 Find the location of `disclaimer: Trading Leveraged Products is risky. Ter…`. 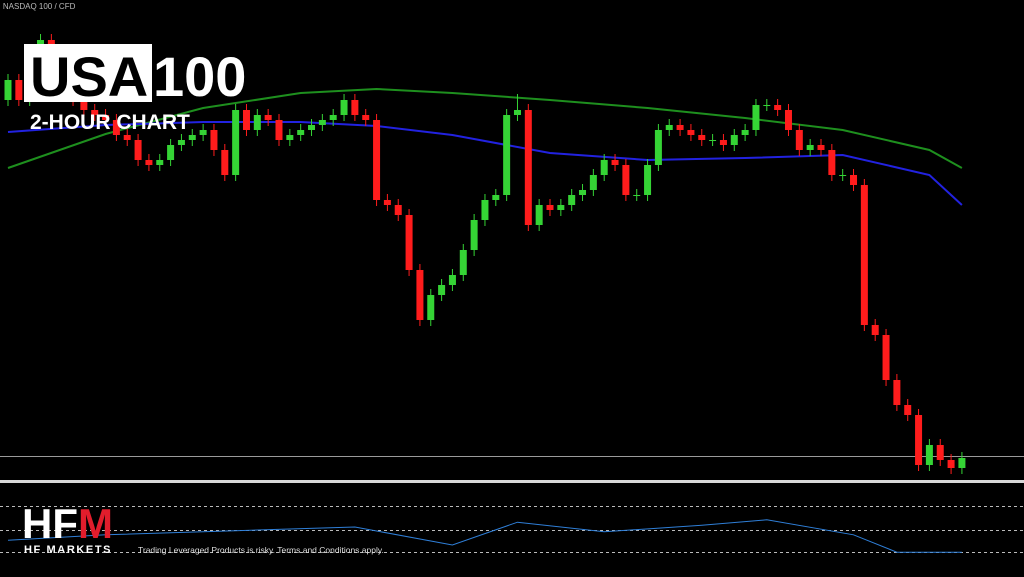

disclaimer: Trading Leveraged Products is risky. Ter… is located at coordinates (261, 550).